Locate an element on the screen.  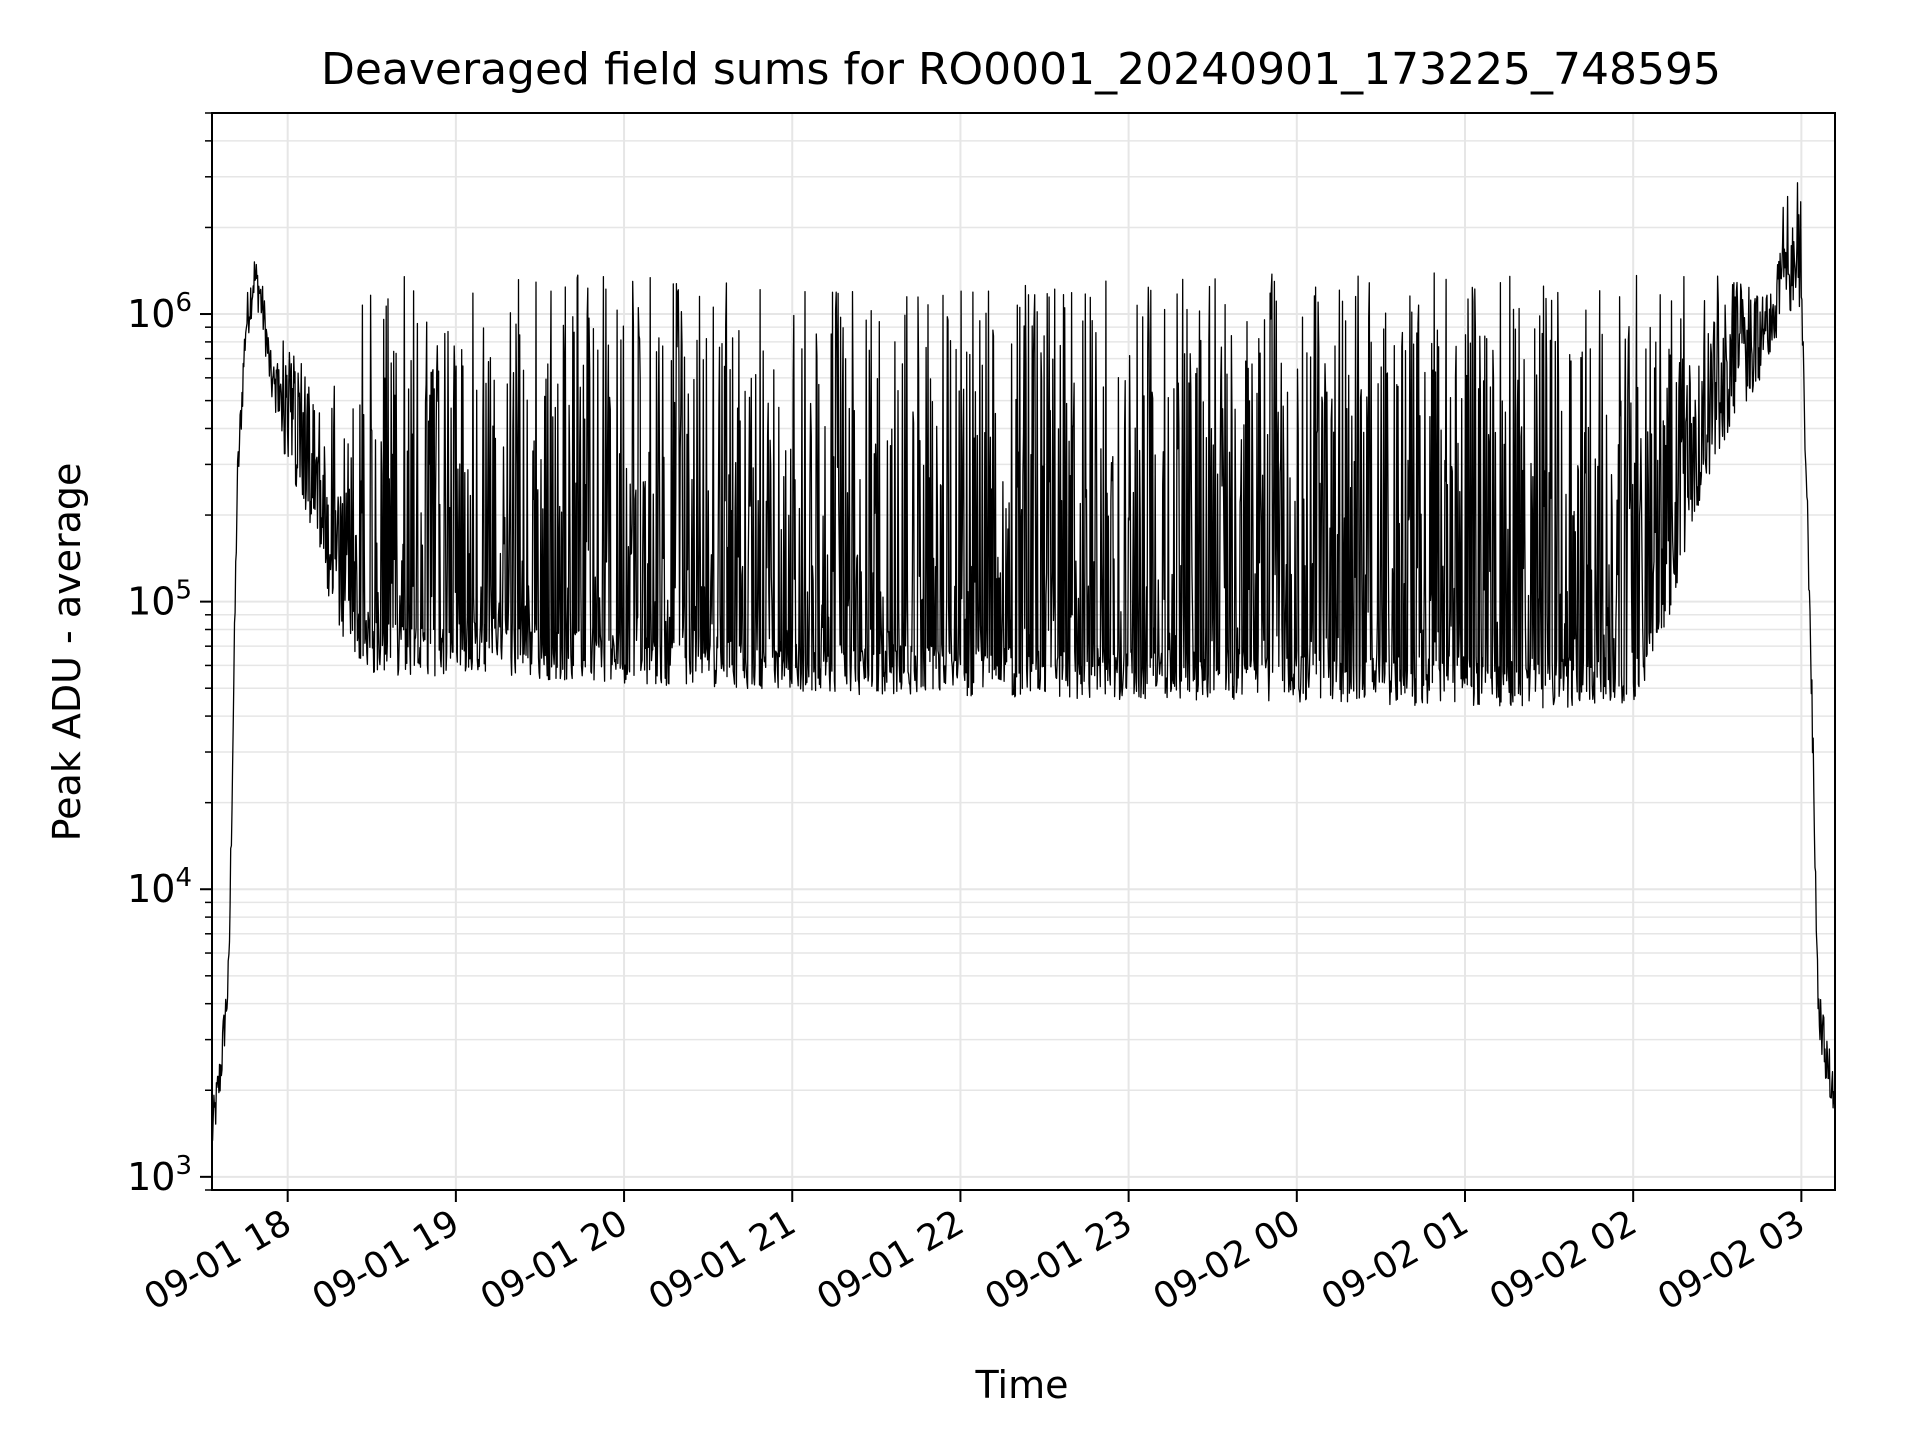
x-tick-label: 09-01 22 is located at coordinates (890, 1260).